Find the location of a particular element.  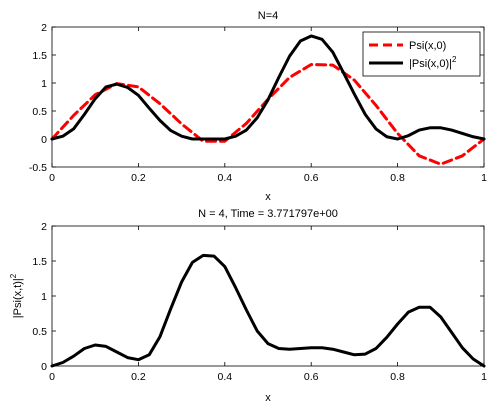

legend-box is located at coordinates (421, 54).